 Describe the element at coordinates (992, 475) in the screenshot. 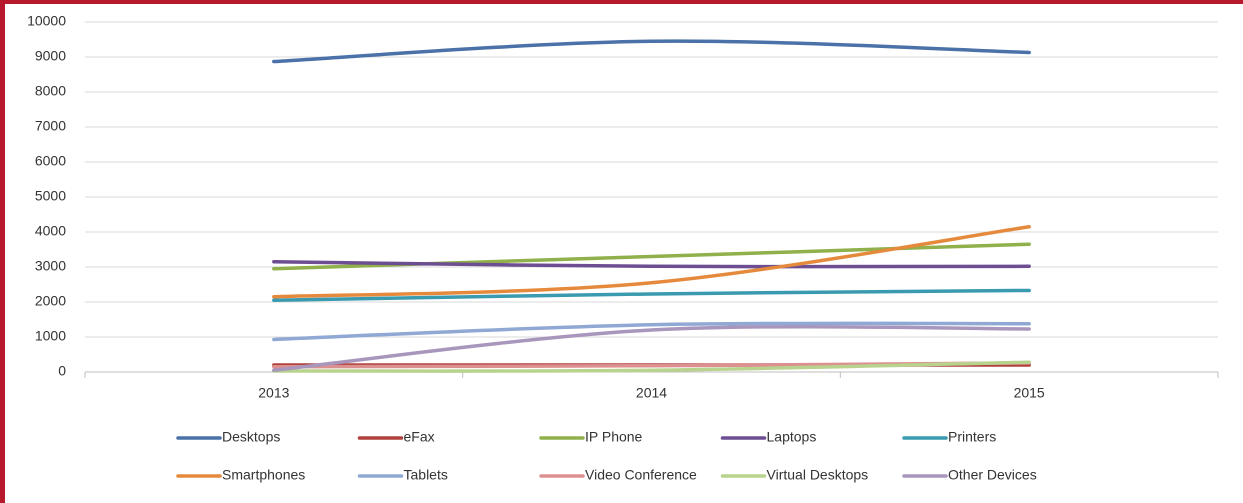

I see `legend-label: Other Devices` at that location.